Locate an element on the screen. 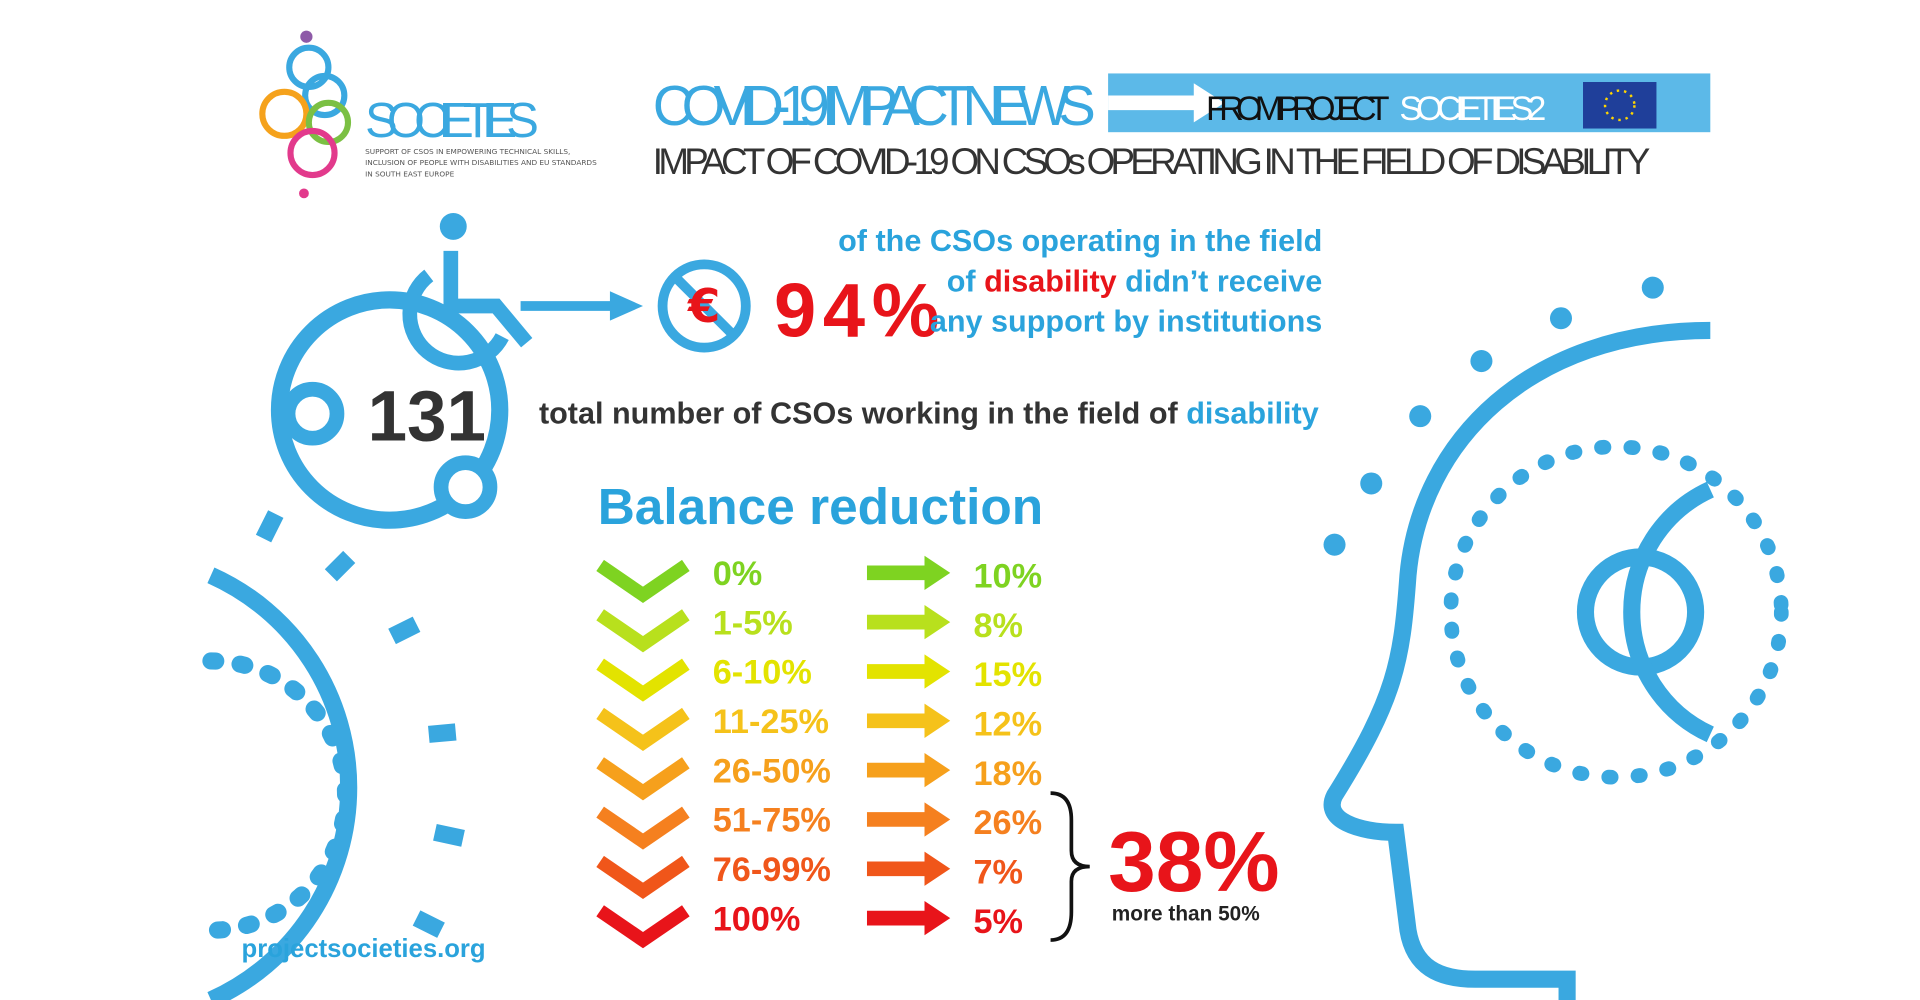 This screenshot has width=1920, height=1000. brace is located at coordinates (1070, 866).